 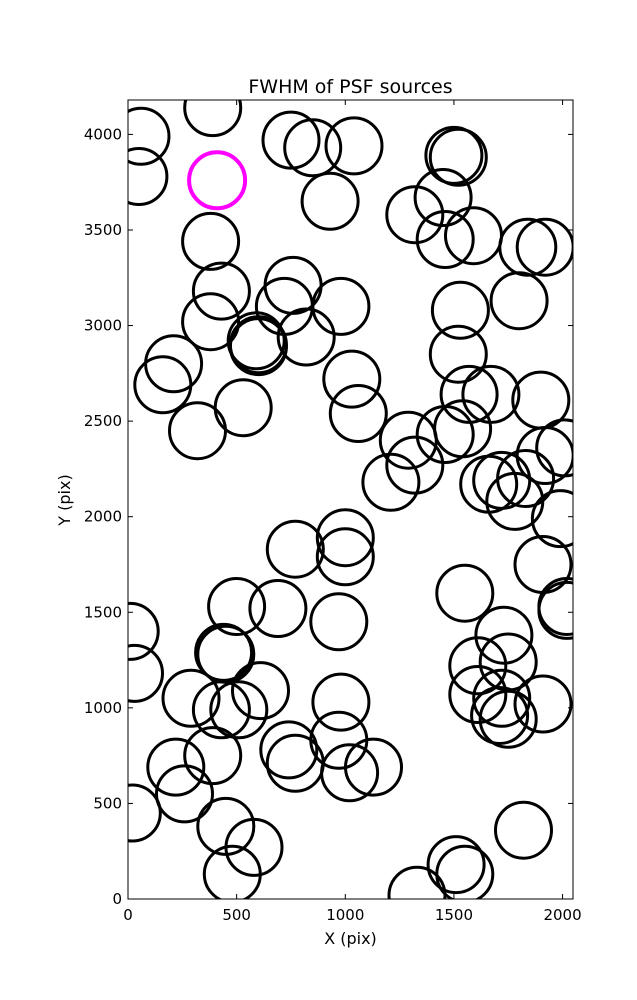 What do you see at coordinates (103, 134) in the screenshot?
I see `y-tick-label: 4000` at bounding box center [103, 134].